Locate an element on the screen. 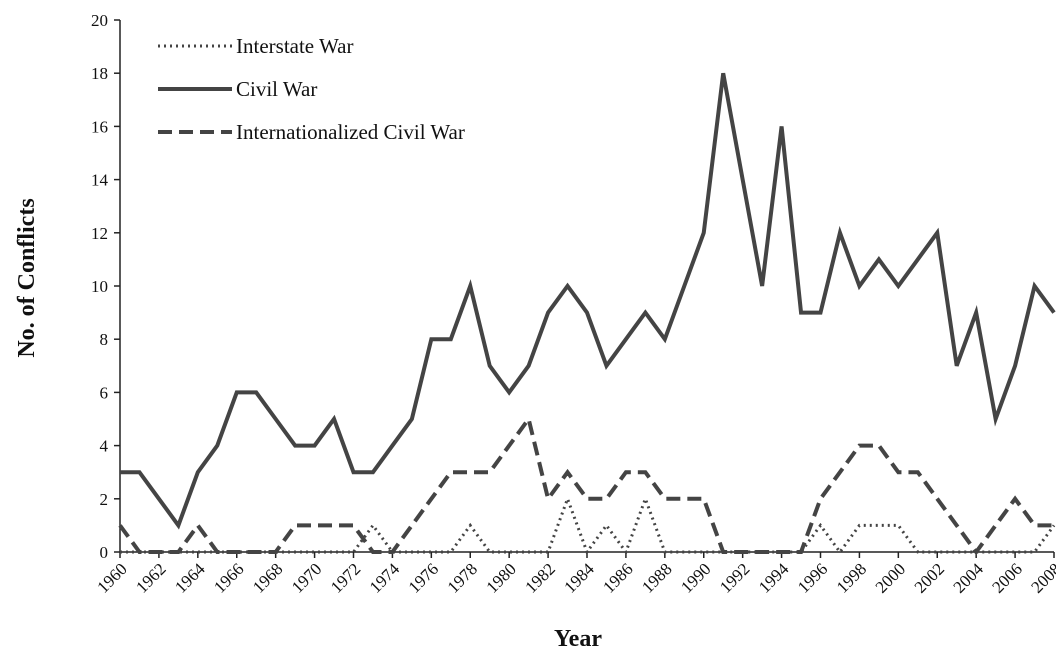  legend-label: Civil War is located at coordinates (276, 89).